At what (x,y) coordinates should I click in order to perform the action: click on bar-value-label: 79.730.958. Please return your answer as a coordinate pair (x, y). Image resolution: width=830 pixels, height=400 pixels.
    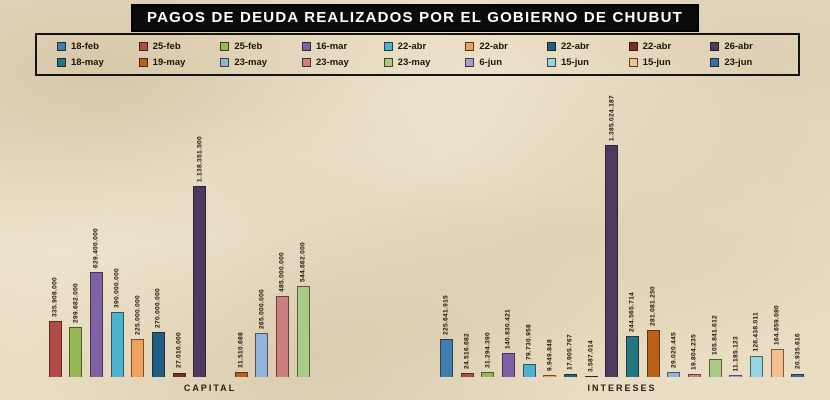
    Looking at the image, I should click on (529, 341).